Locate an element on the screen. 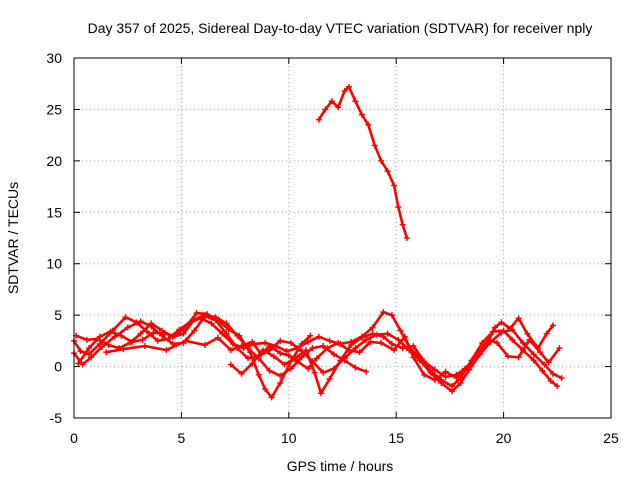 The width and height of the screenshot is (640, 480). series-s4 is located at coordinates (194, 355).